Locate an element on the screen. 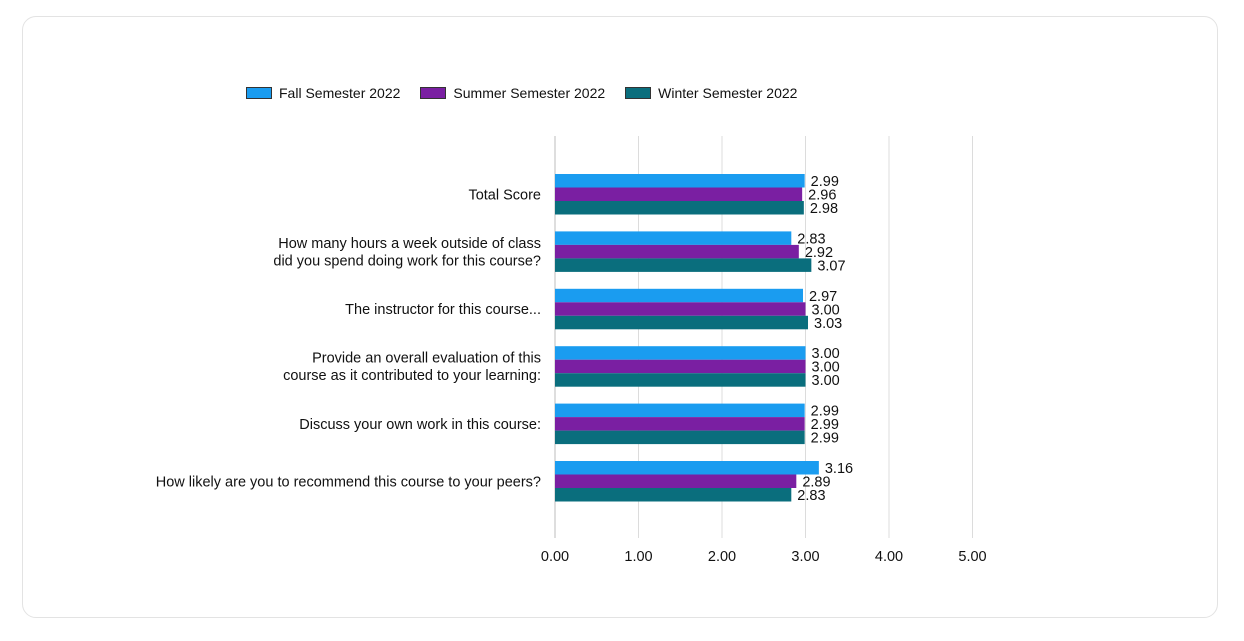 The width and height of the screenshot is (1244, 641). legend-label-summer: Summer Semester 2022 is located at coordinates (529, 93).